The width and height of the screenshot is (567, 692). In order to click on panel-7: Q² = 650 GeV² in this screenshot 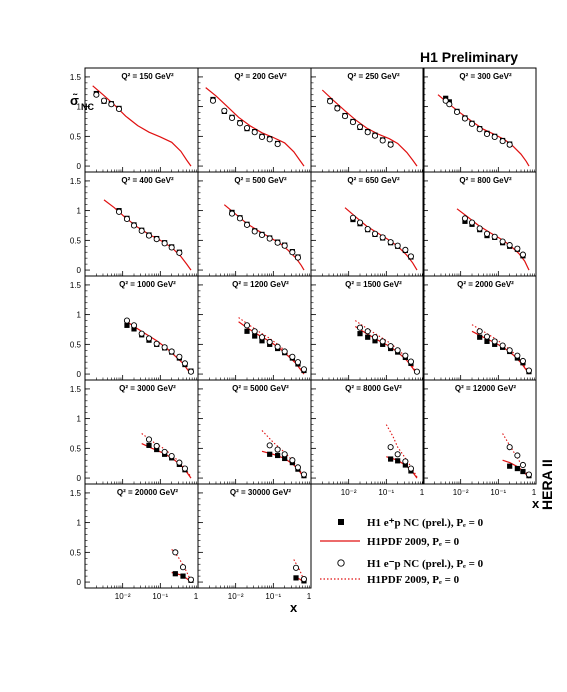, I will do `click(367, 224)`.